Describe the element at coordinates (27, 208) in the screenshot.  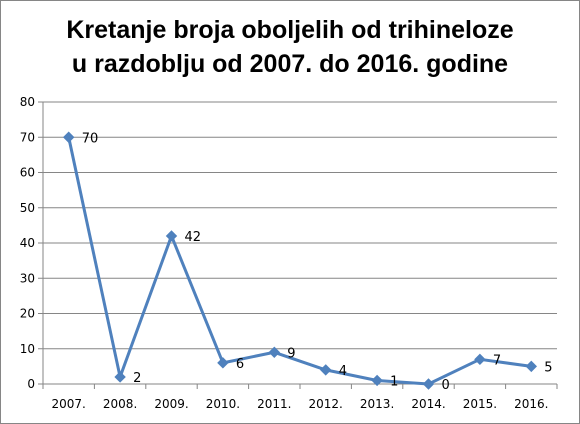
I see `y-tick-label: 50` at that location.